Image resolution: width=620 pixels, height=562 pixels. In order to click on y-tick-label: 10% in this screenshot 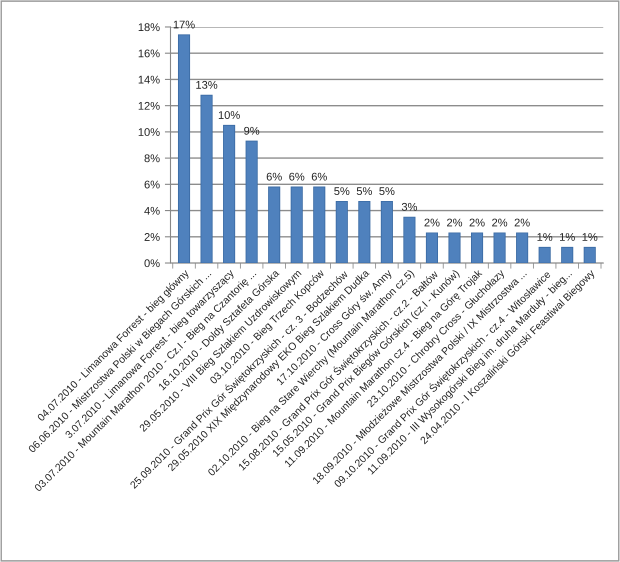, I will do `click(149, 132)`.